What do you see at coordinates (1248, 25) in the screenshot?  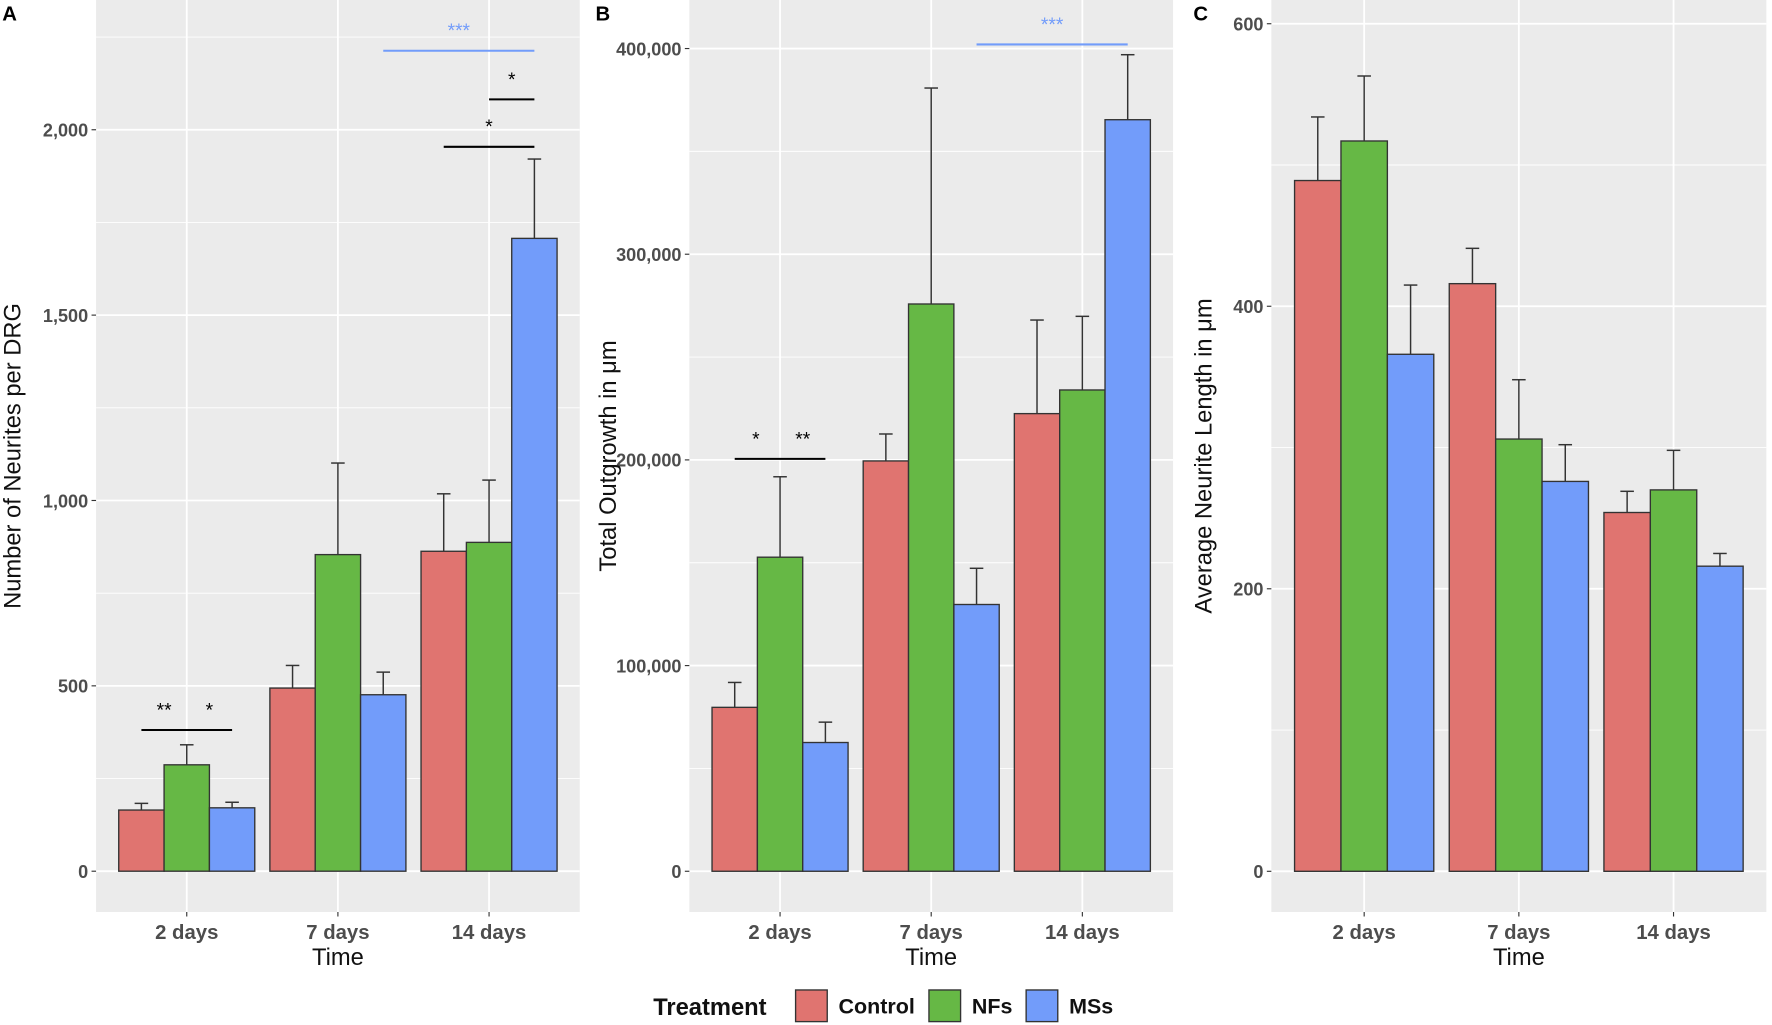 I see `y-tick-label: 600` at bounding box center [1248, 25].